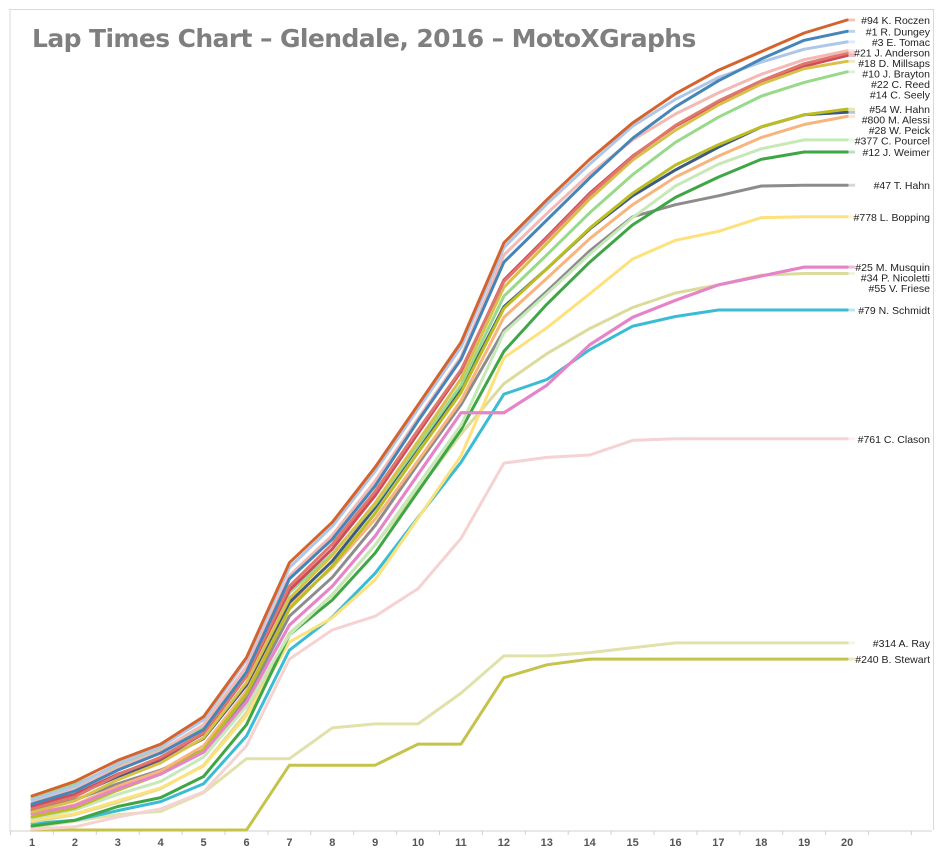  Describe the element at coordinates (902, 644) in the screenshot. I see `series-label: #314 A. Ray` at that location.